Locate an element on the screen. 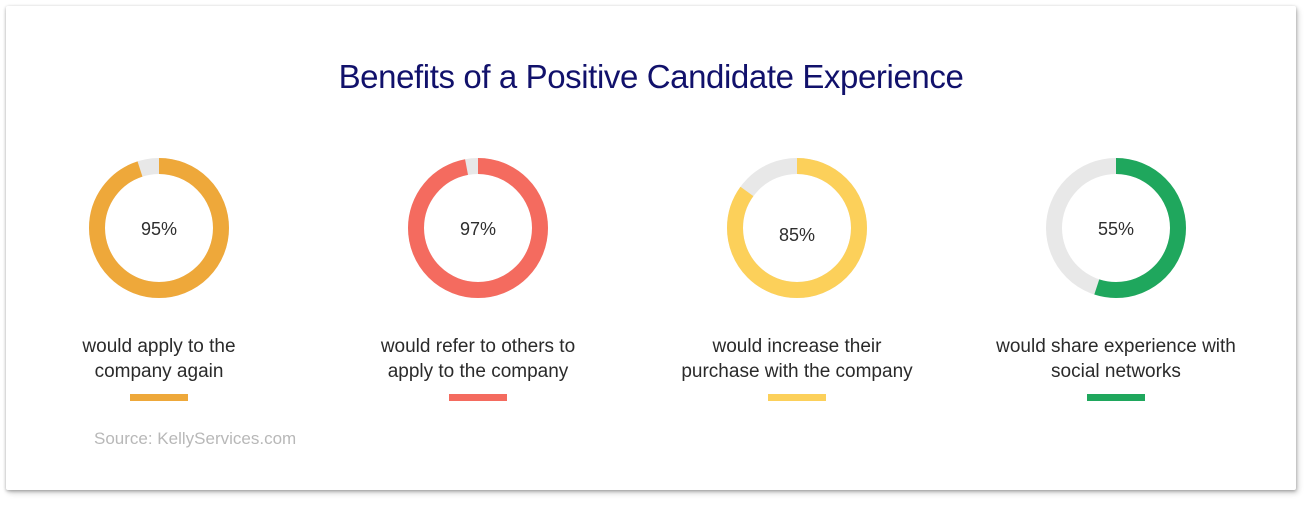  donut-chart: 97% is located at coordinates (478, 228).